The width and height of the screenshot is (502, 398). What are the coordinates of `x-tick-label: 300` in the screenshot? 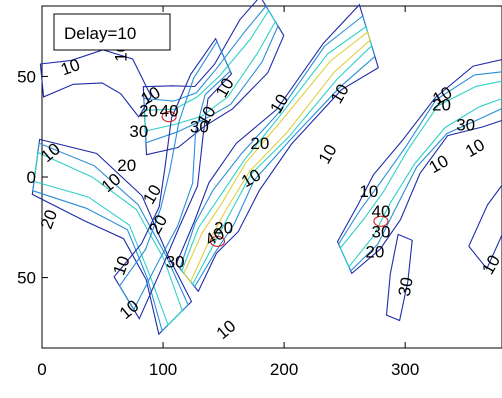 It's located at (405, 369).